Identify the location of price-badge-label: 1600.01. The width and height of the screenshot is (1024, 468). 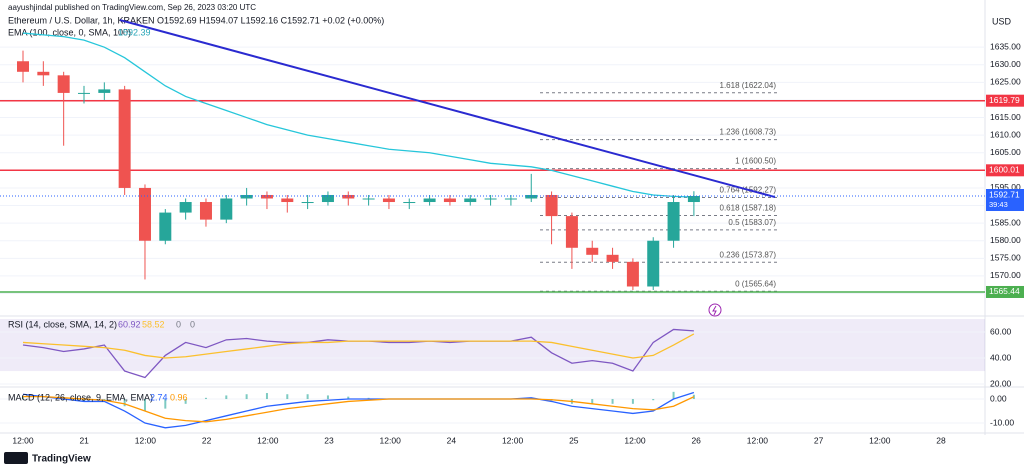
(1004, 170).